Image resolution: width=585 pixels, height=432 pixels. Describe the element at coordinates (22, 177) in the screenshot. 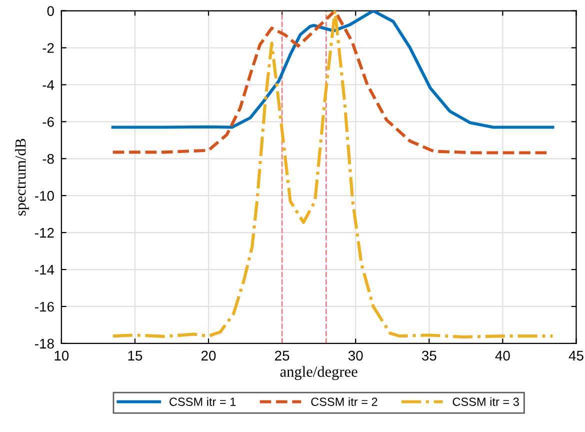

I see `y-axis-title: spectrum/dB` at that location.